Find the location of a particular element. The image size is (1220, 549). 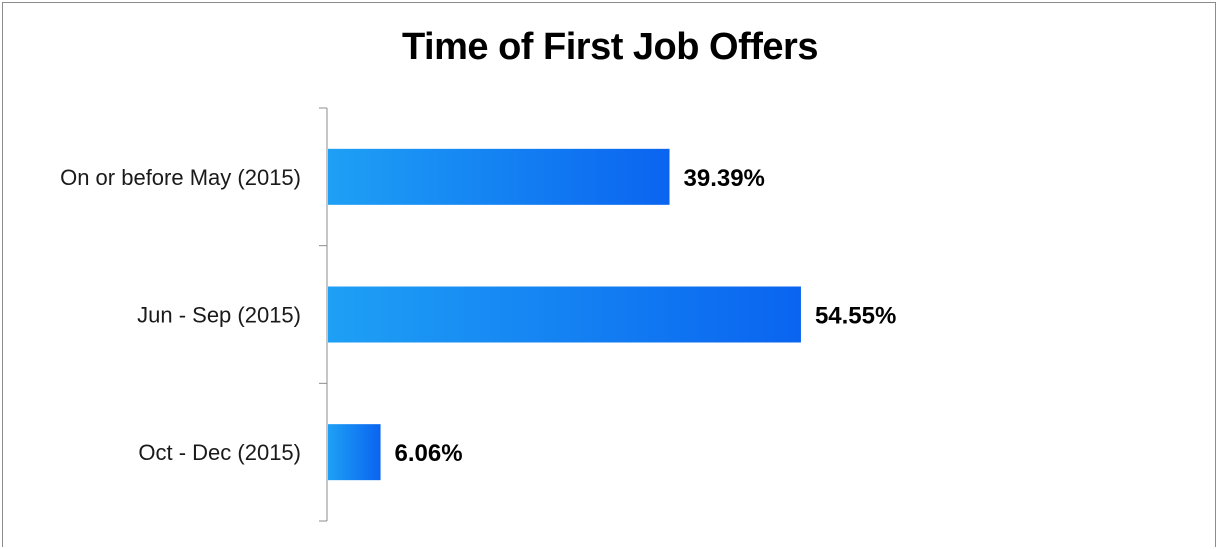

data-label: 54.55% is located at coordinates (855, 316).